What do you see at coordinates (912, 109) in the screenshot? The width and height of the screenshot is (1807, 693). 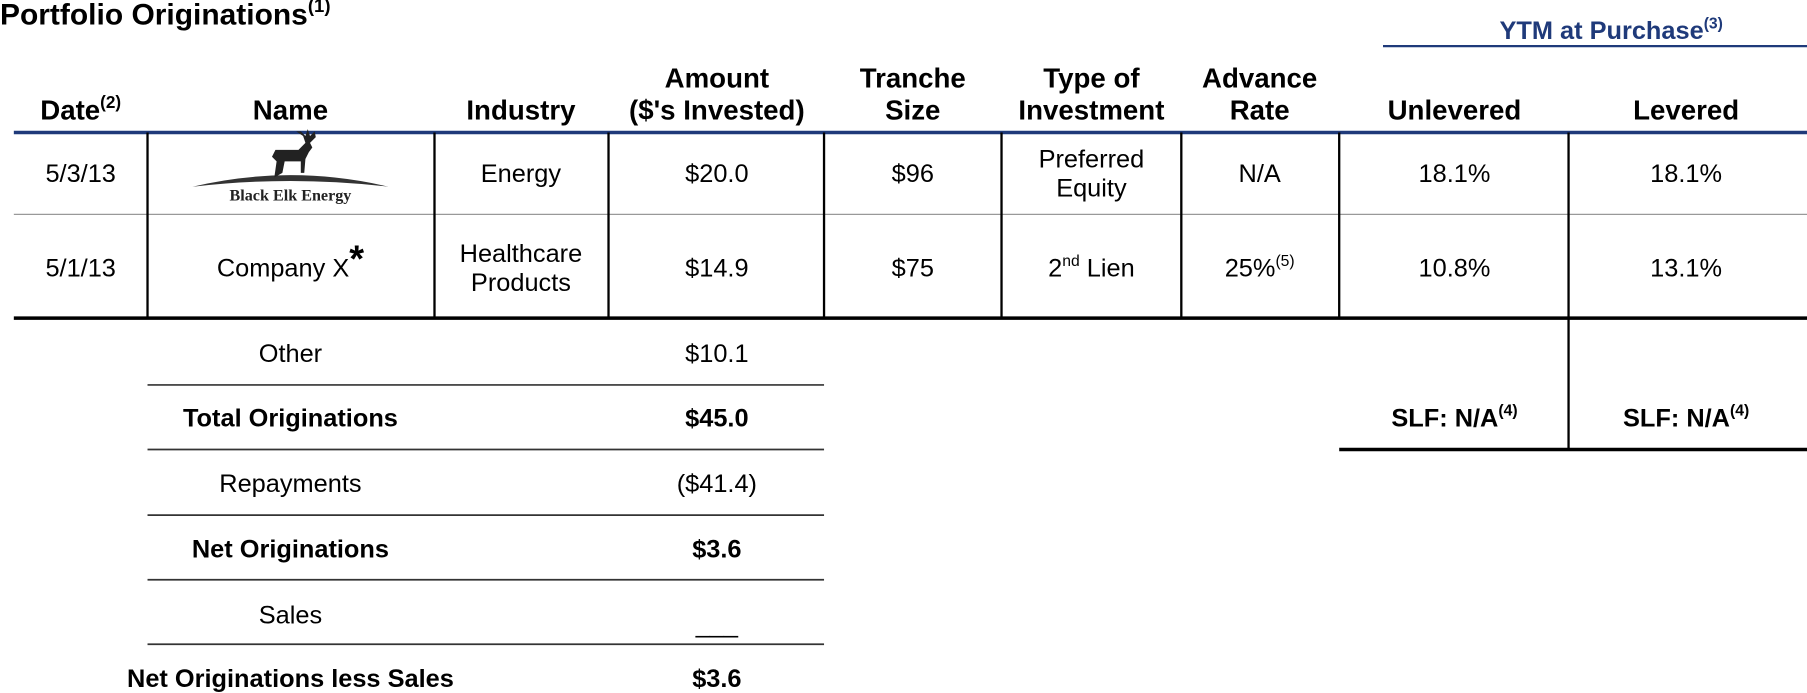 I see `column-header: Size` at bounding box center [912, 109].